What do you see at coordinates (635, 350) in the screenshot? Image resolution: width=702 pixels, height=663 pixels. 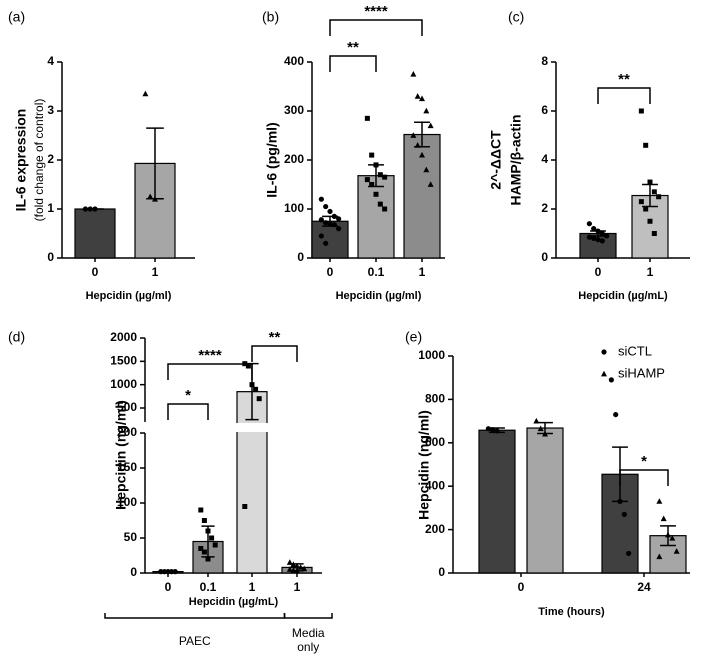 I see `legend-label: siCTL` at bounding box center [635, 350].